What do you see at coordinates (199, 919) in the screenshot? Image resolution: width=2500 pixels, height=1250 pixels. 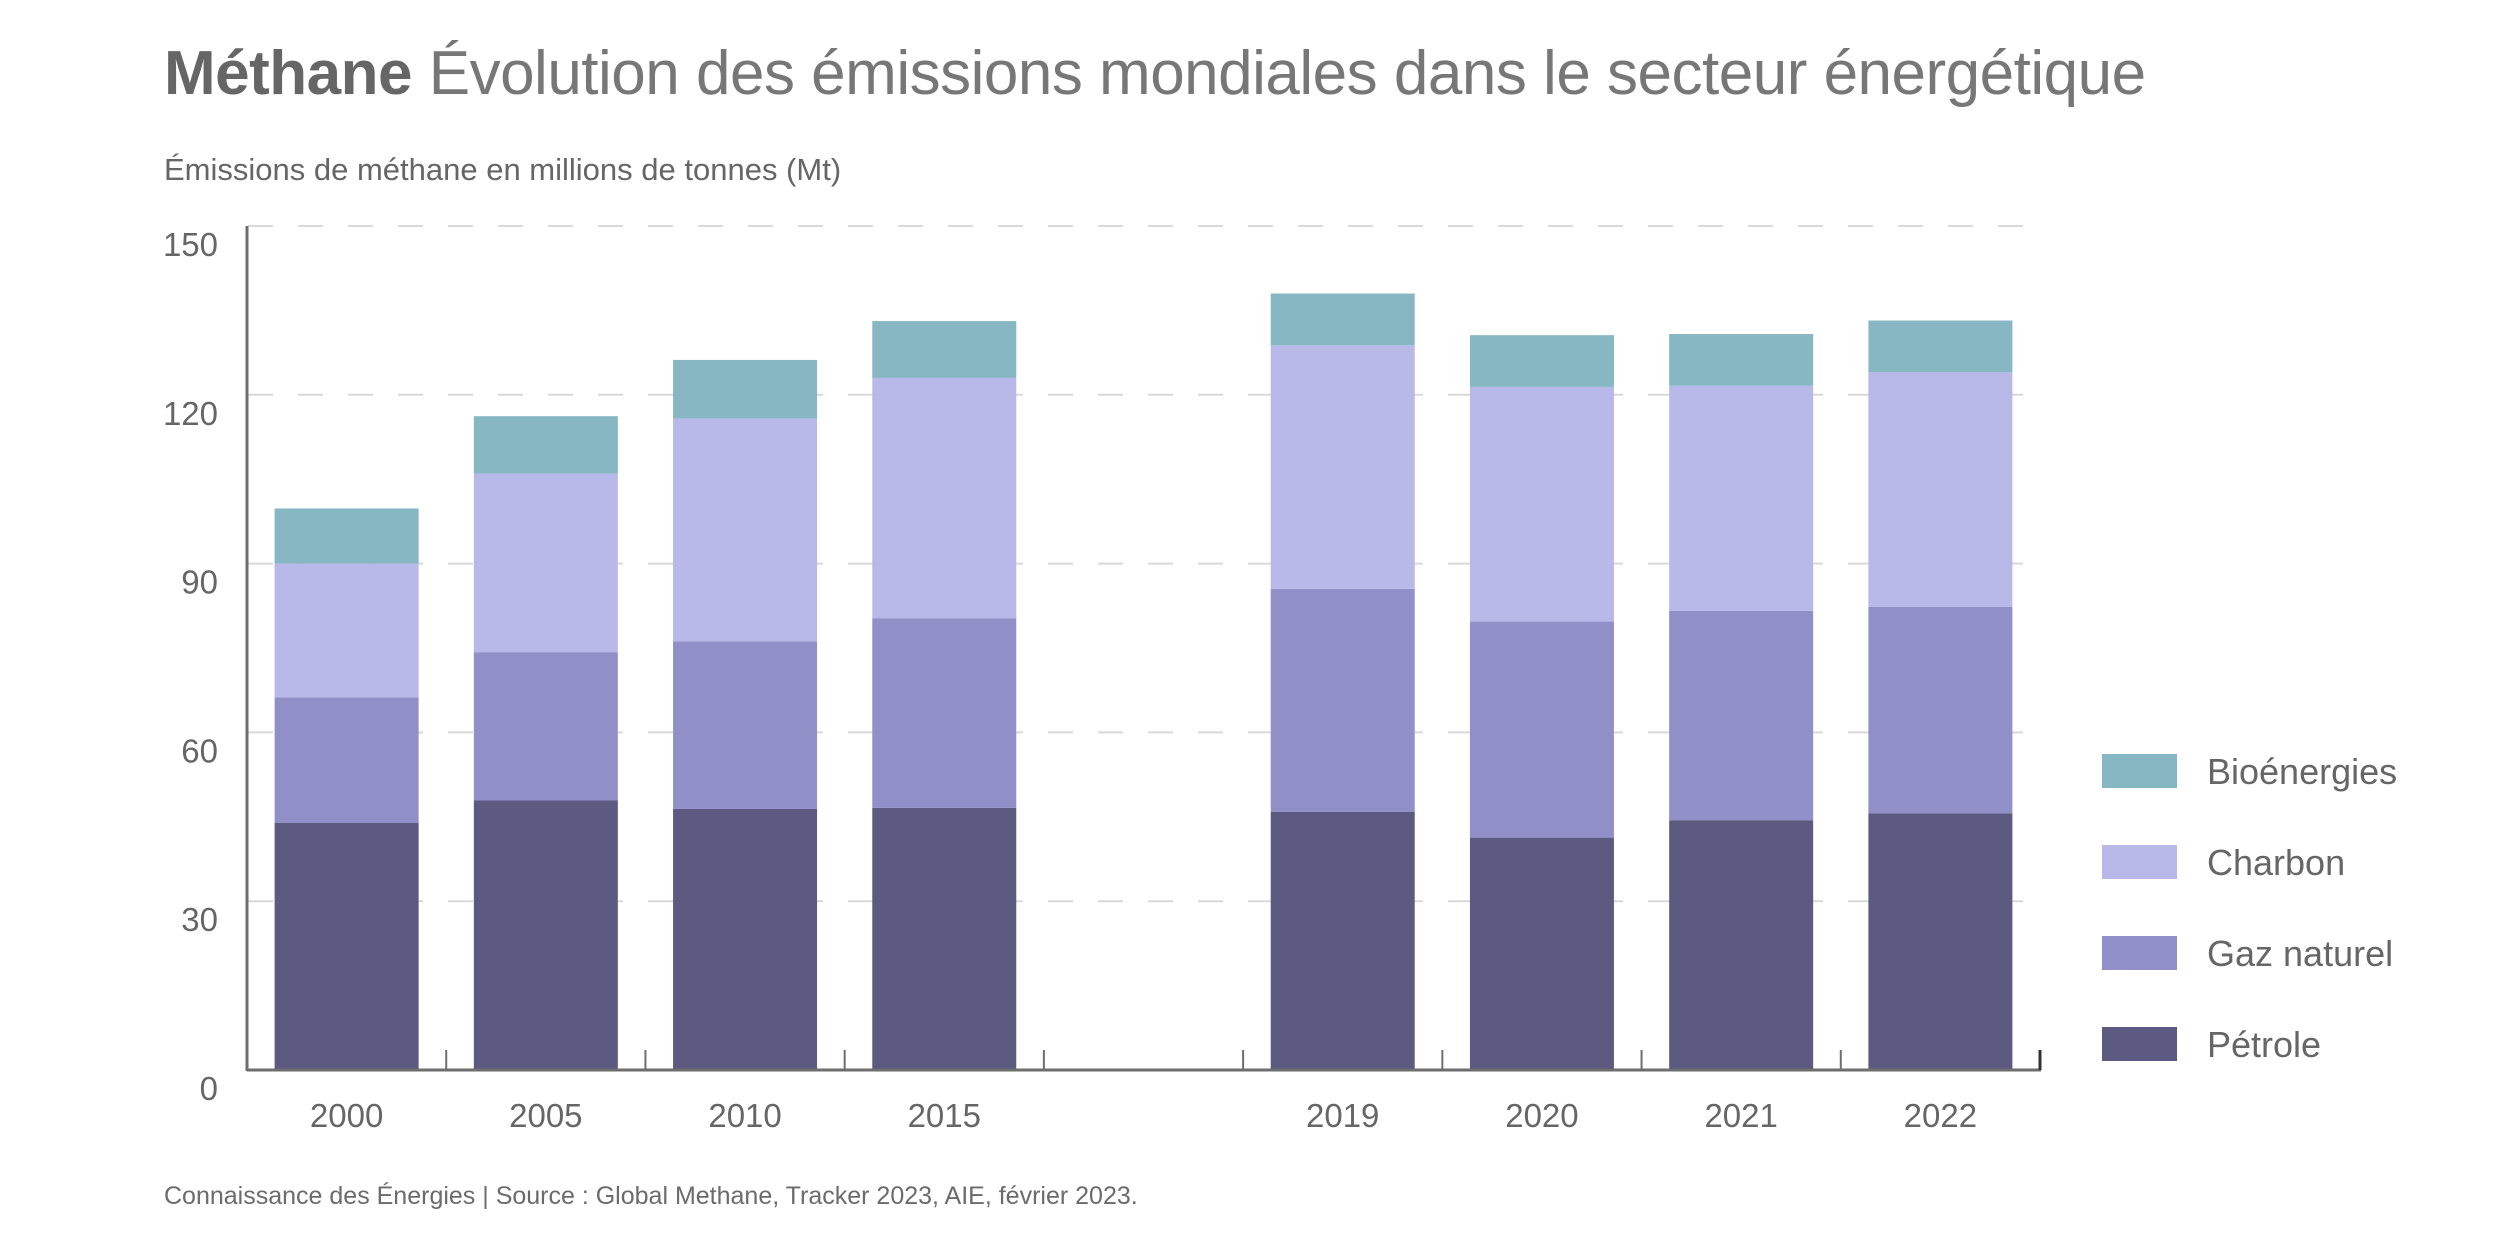 I see `y-tick-label: 30` at bounding box center [199, 919].